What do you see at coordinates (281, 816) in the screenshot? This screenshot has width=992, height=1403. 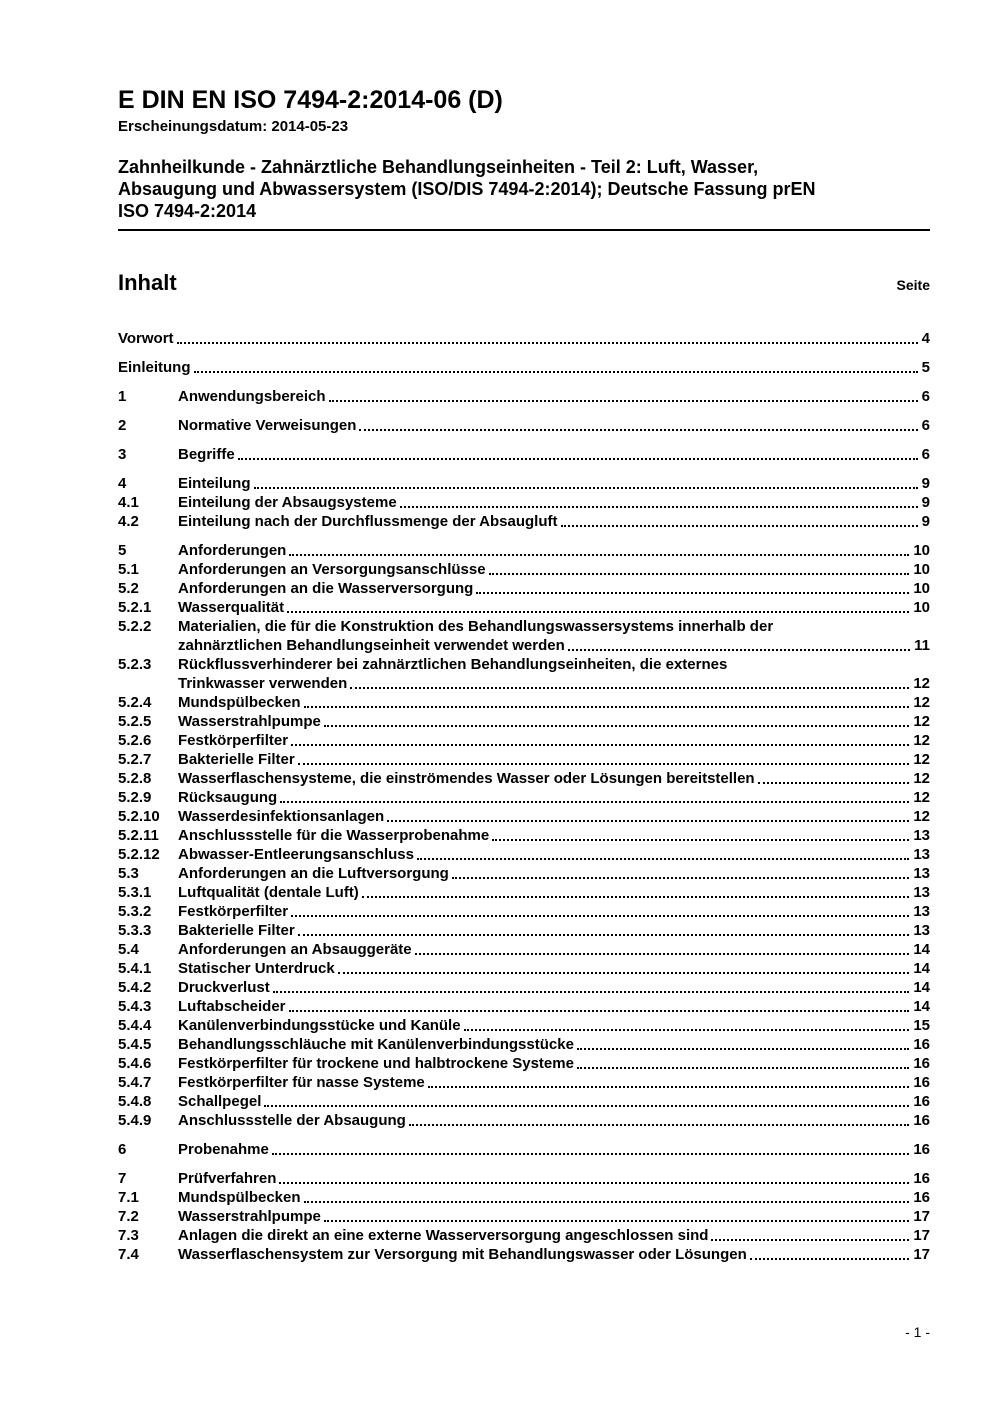 I see `toc-entry-title: Wasserdesinfektionsanlagen` at bounding box center [281, 816].